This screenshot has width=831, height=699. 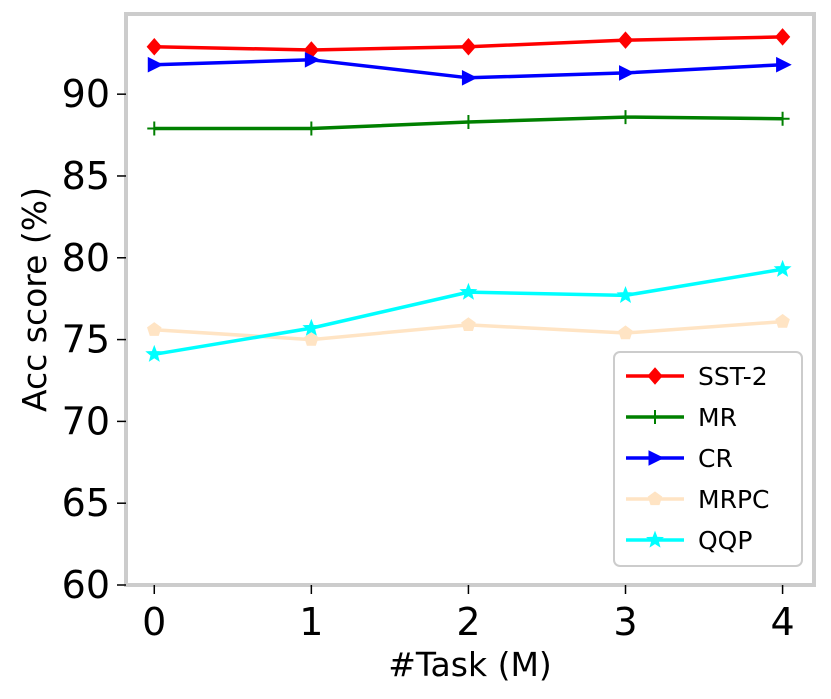 What do you see at coordinates (725, 540) in the screenshot?
I see `legend-label: QQP` at bounding box center [725, 540].